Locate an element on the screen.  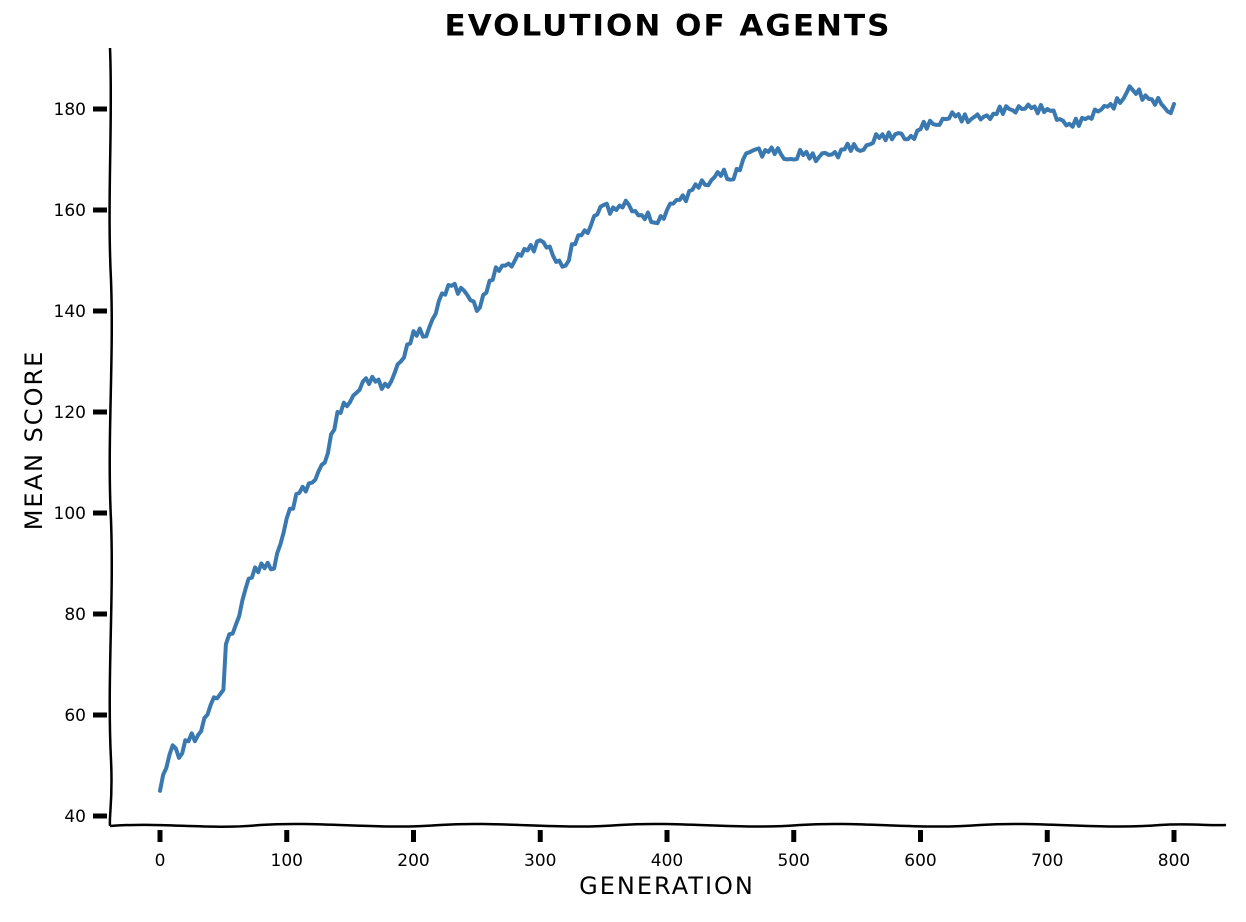
chart-title: EVOLUTION OF AGENTS is located at coordinates (668, 26).